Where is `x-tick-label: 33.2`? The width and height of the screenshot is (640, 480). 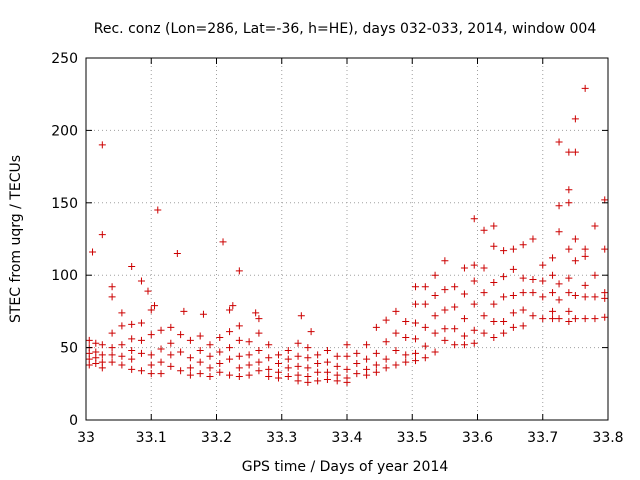
x-tick-label: 33.2 is located at coordinates (216, 438).